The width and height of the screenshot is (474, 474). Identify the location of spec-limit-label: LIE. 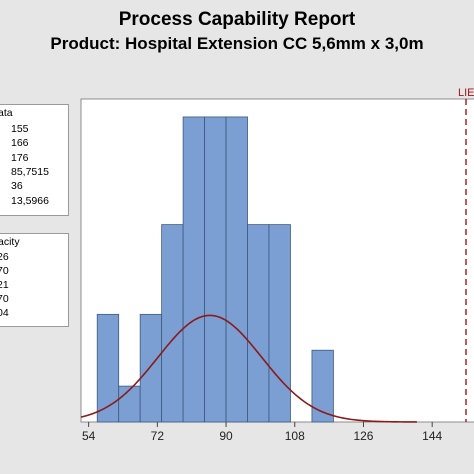
(466, 93).